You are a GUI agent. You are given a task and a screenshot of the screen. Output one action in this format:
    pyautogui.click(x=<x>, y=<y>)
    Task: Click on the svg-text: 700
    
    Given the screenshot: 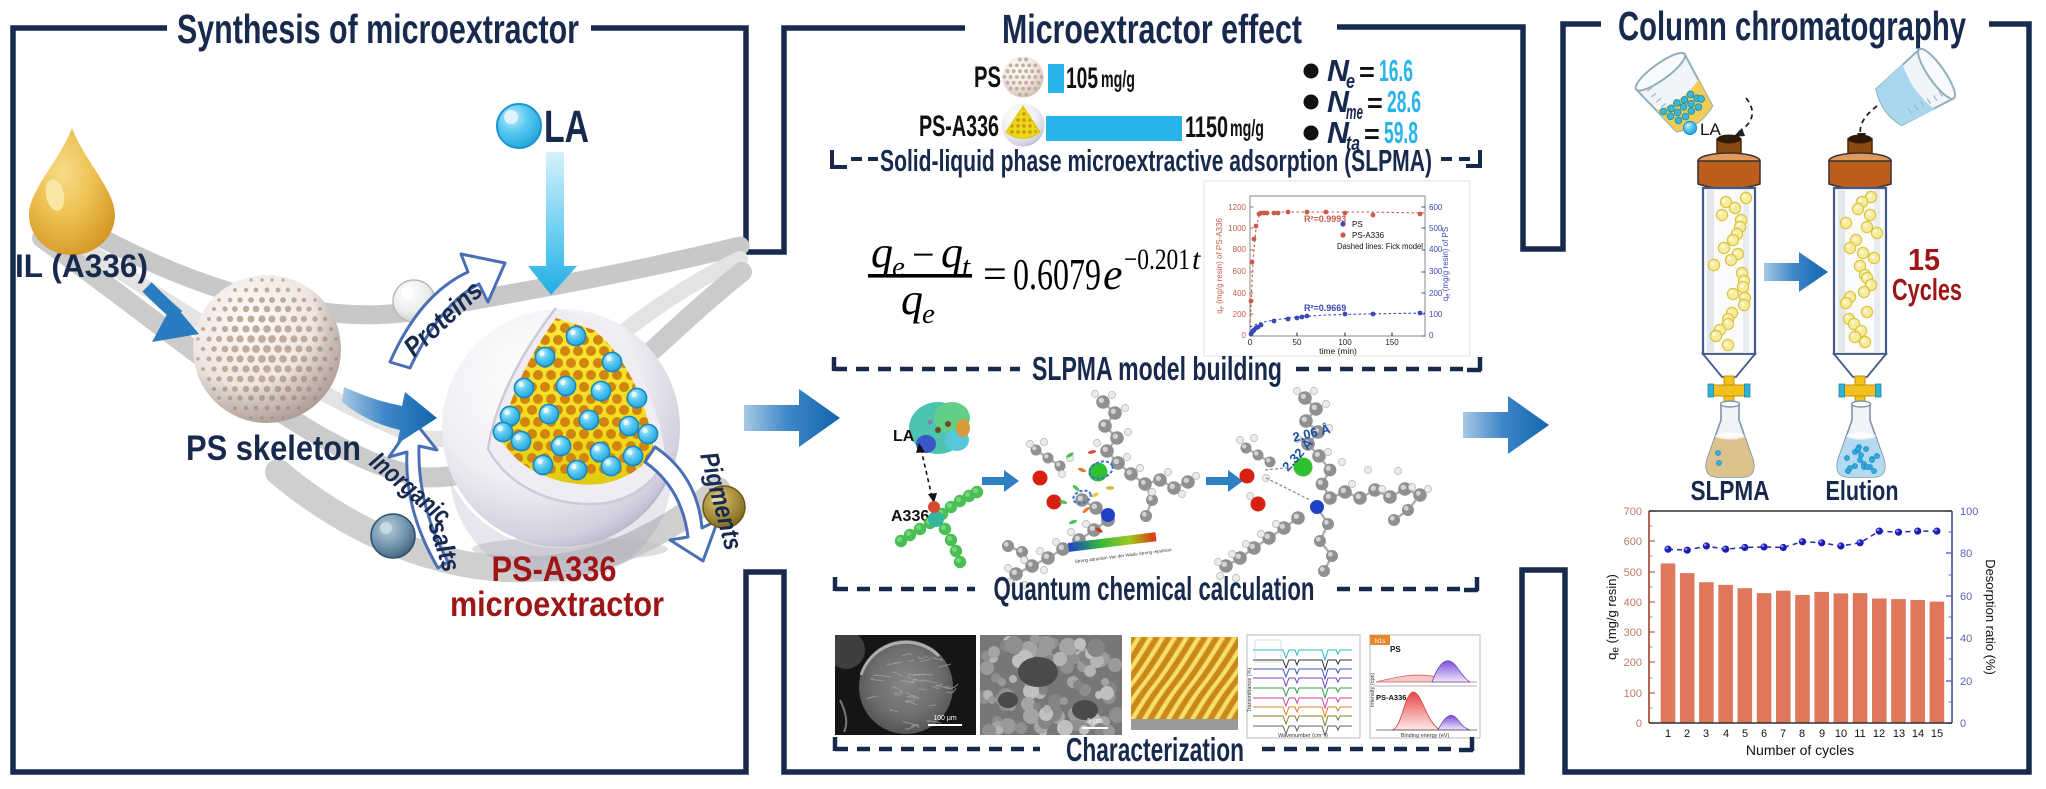 What is the action you would take?
    pyautogui.click(x=1633, y=512)
    